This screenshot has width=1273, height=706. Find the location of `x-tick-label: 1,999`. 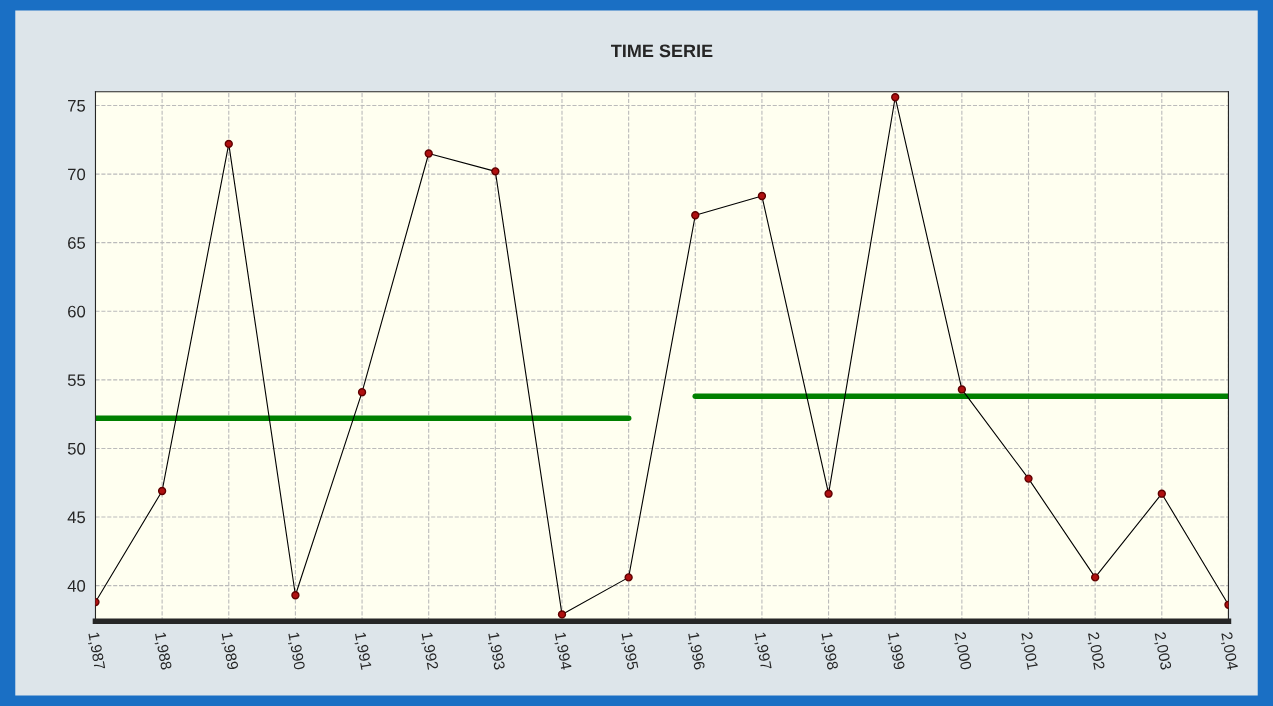

x-tick-label: 1,999 is located at coordinates (896, 651).